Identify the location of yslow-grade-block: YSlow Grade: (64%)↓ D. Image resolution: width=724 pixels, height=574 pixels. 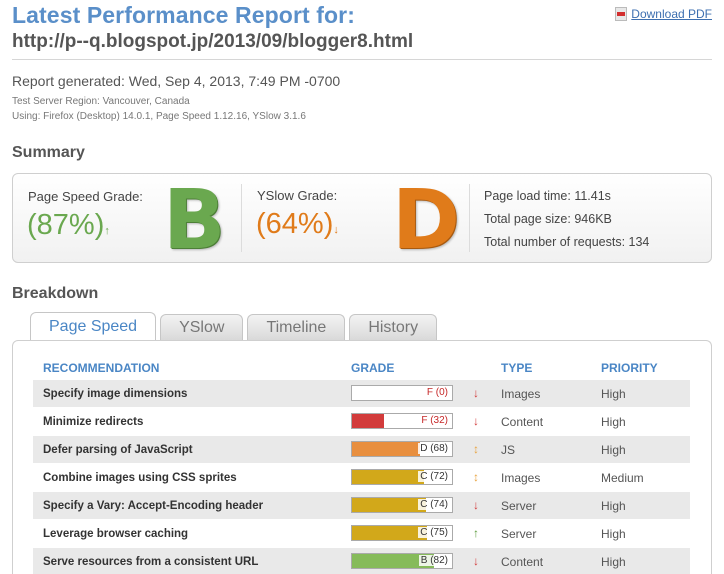
(355, 221).